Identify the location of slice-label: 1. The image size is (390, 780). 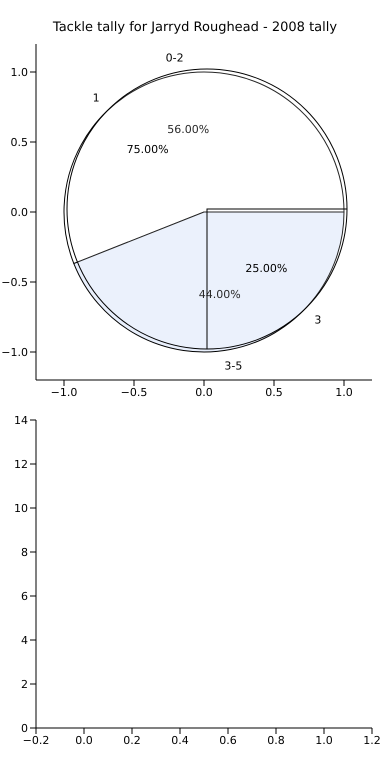
(96, 98).